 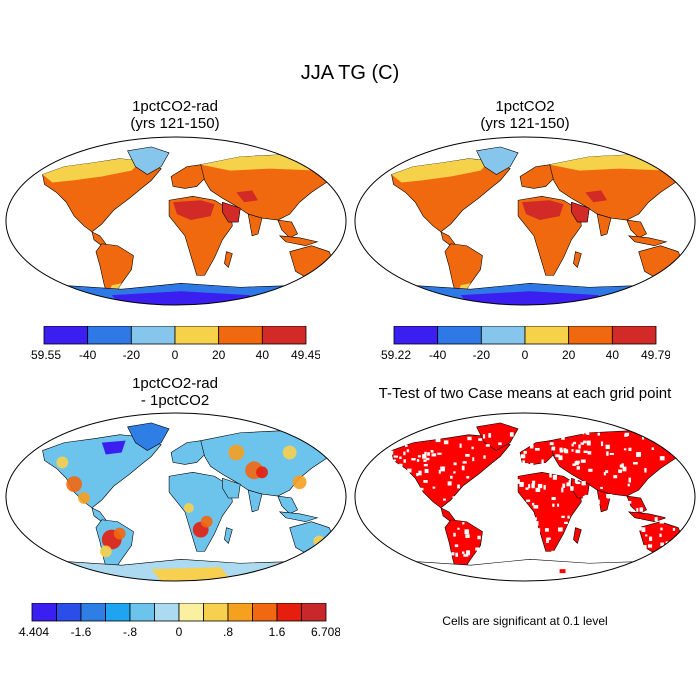 What do you see at coordinates (130, 632) in the screenshot?
I see `colorbar-label: -.8` at bounding box center [130, 632].